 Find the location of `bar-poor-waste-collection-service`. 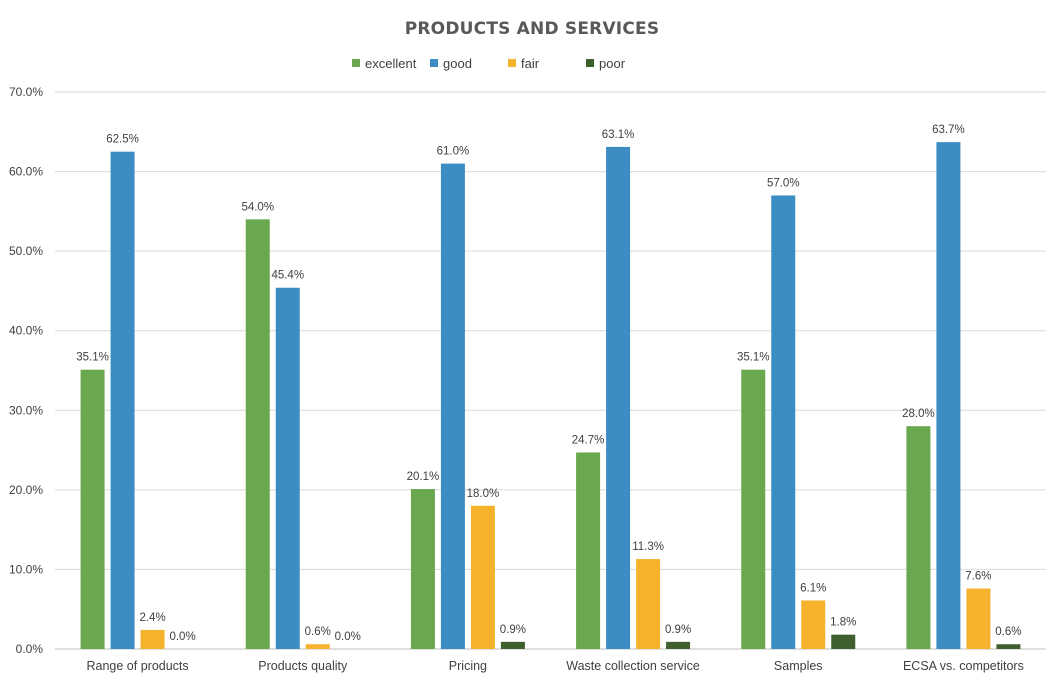

bar-poor-waste-collection-service is located at coordinates (678, 645).